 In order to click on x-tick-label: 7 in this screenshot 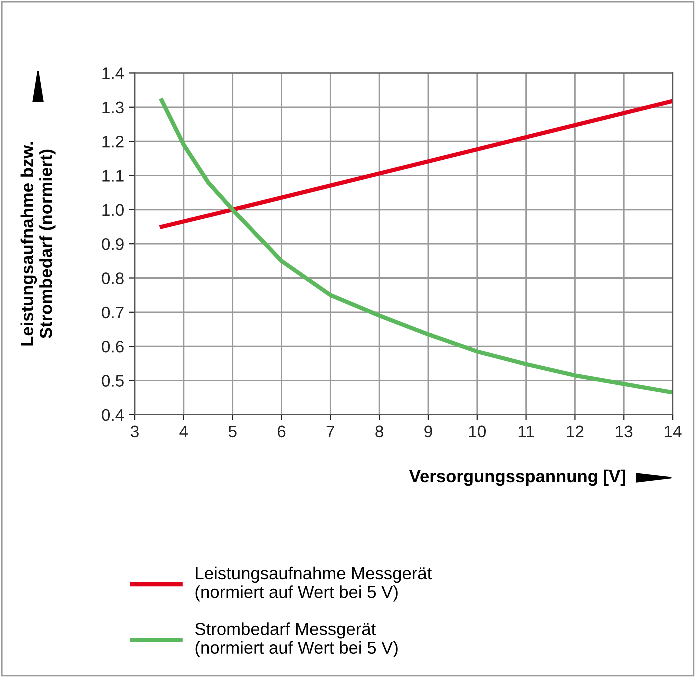, I will do `click(330, 432)`.